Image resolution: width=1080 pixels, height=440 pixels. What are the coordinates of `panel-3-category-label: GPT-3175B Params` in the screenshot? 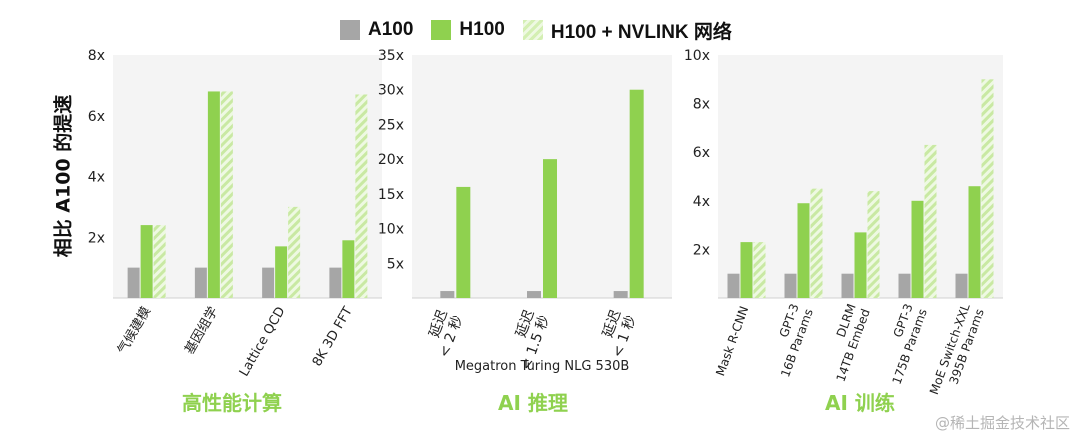 It's located at (902, 344).